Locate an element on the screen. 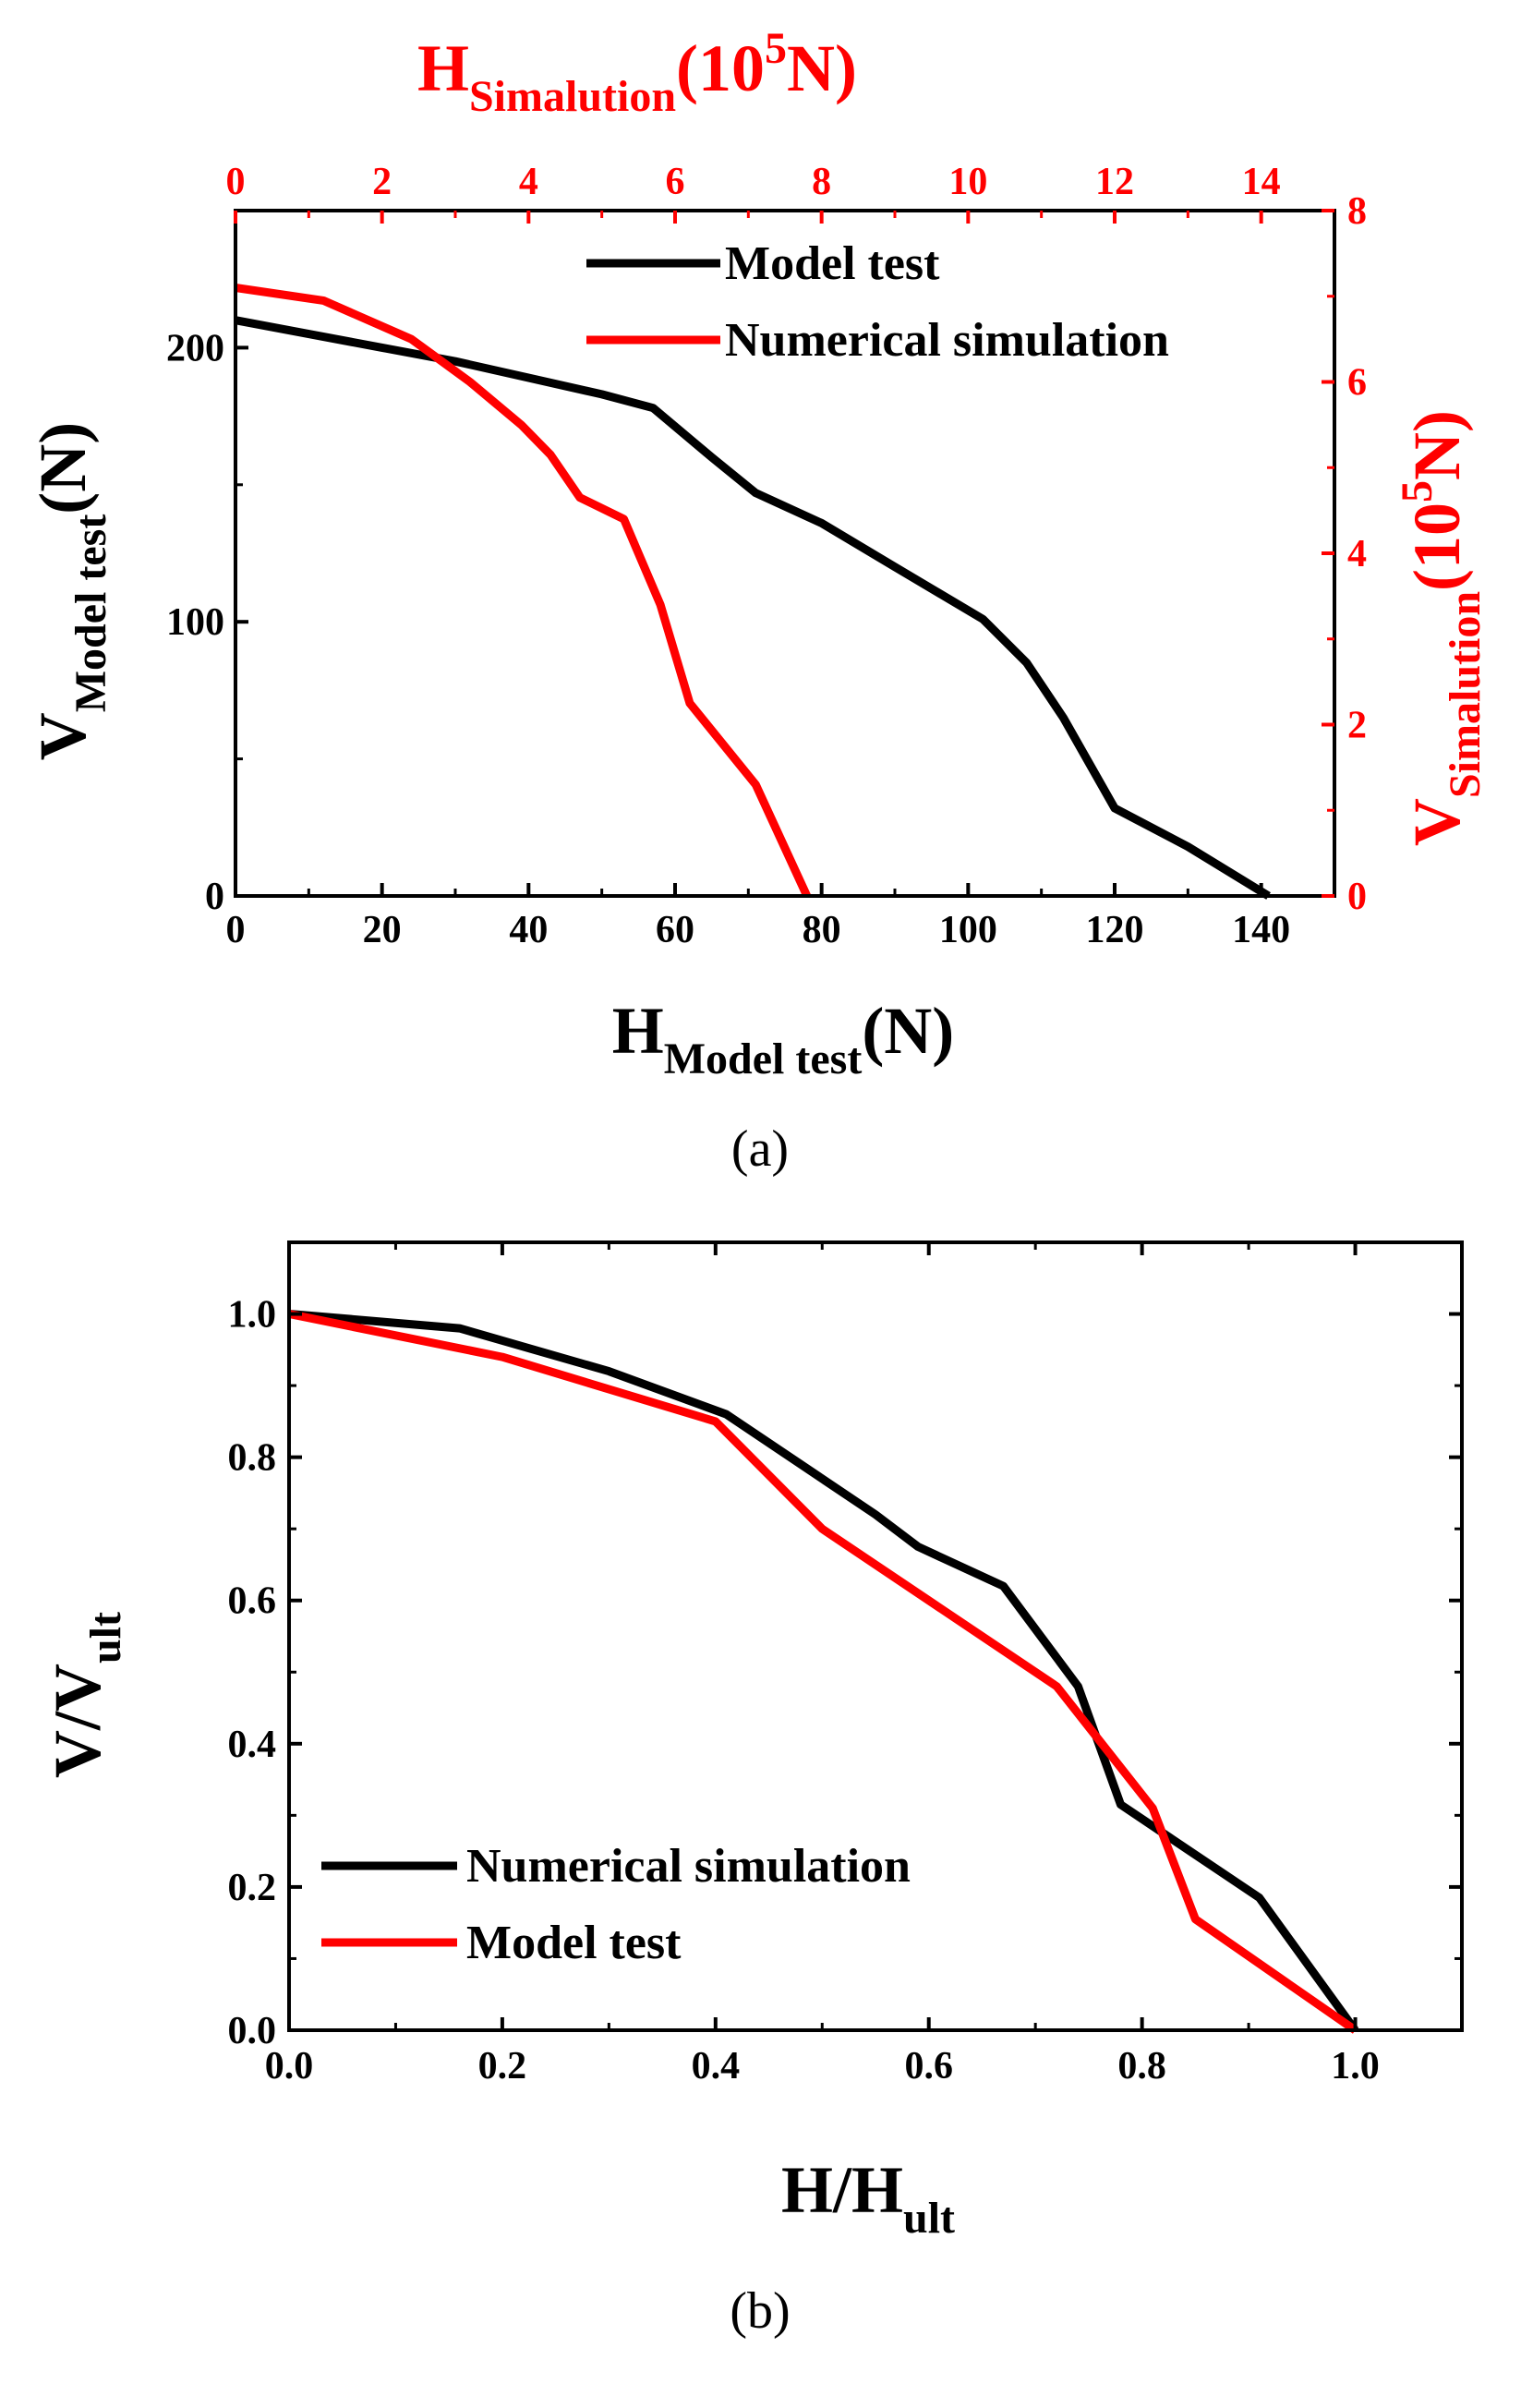 This screenshot has width=1521, height=2408. panel-b-label: (b) is located at coordinates (760, 2311).